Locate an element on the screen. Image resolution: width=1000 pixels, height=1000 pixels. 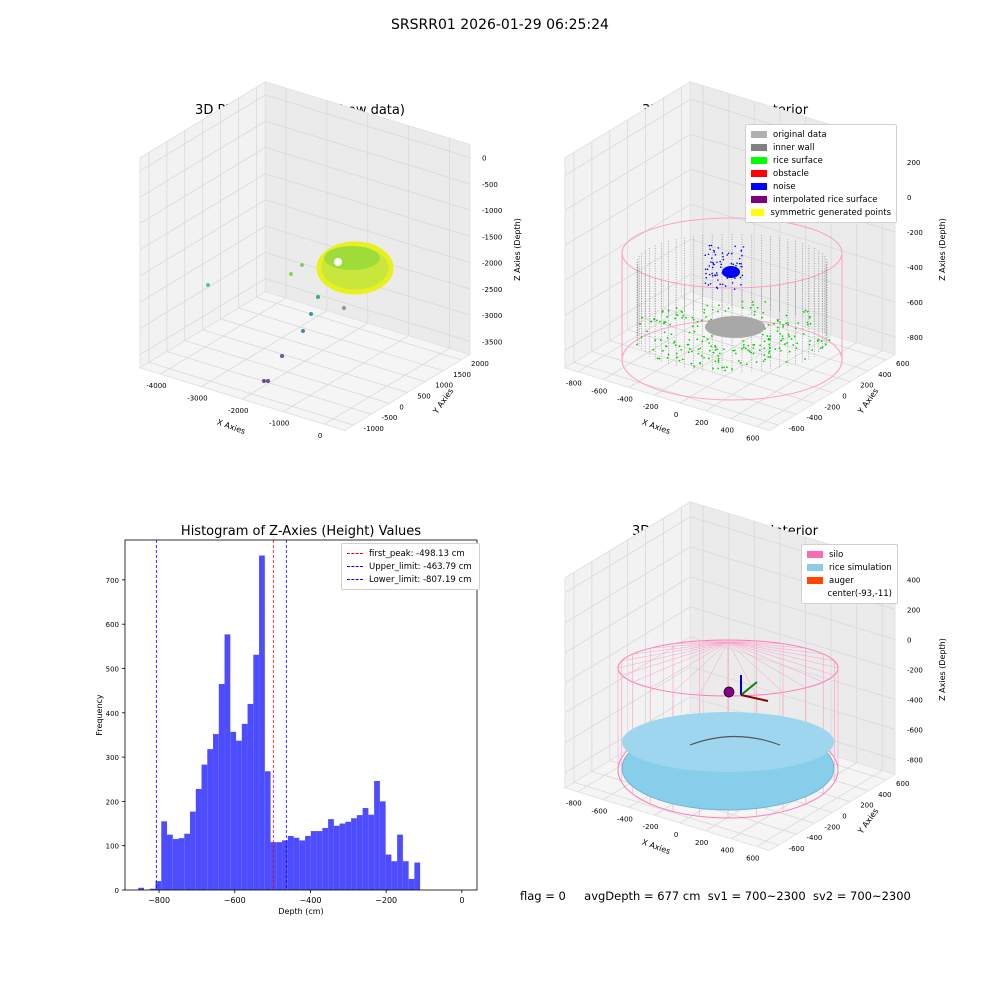
x-tick-label: -600 is located at coordinates (599, 812).